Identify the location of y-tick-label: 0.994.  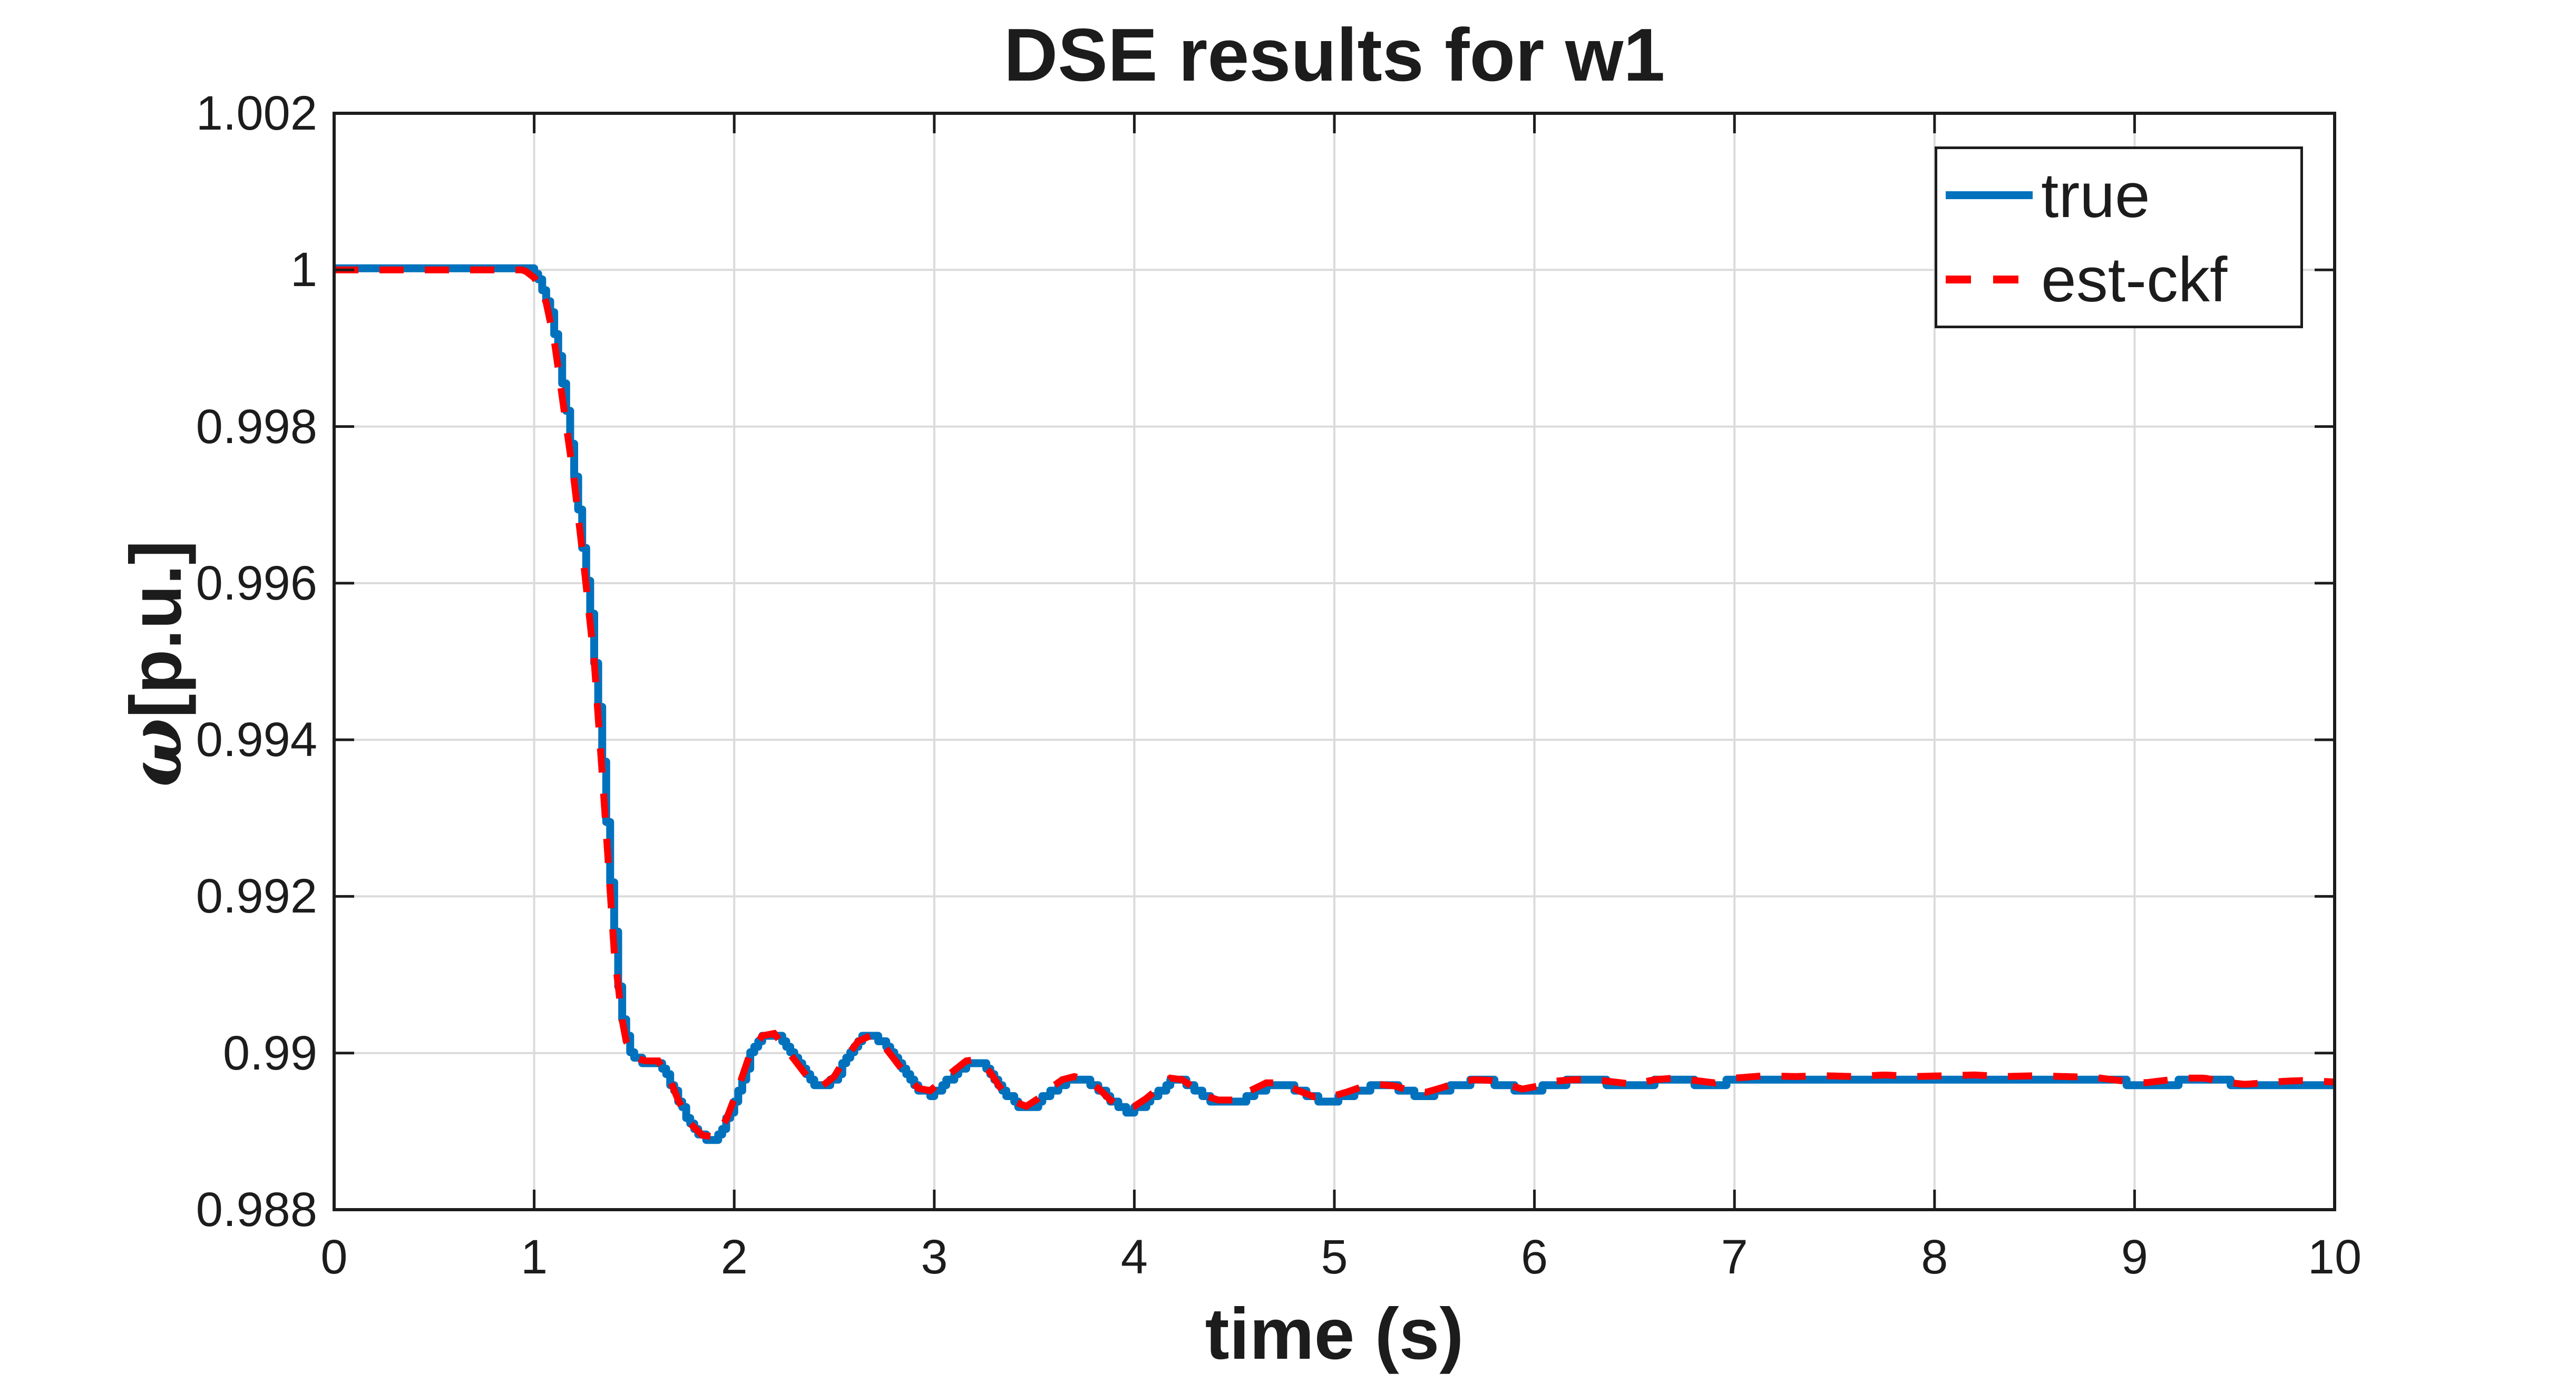
(256, 740).